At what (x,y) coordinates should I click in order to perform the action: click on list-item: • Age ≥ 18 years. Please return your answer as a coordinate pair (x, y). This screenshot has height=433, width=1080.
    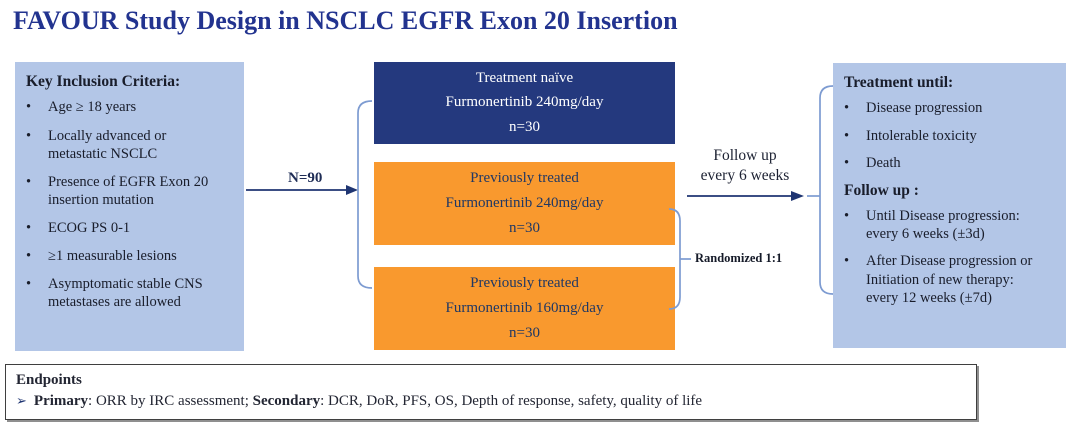
    Looking at the image, I should click on (129, 107).